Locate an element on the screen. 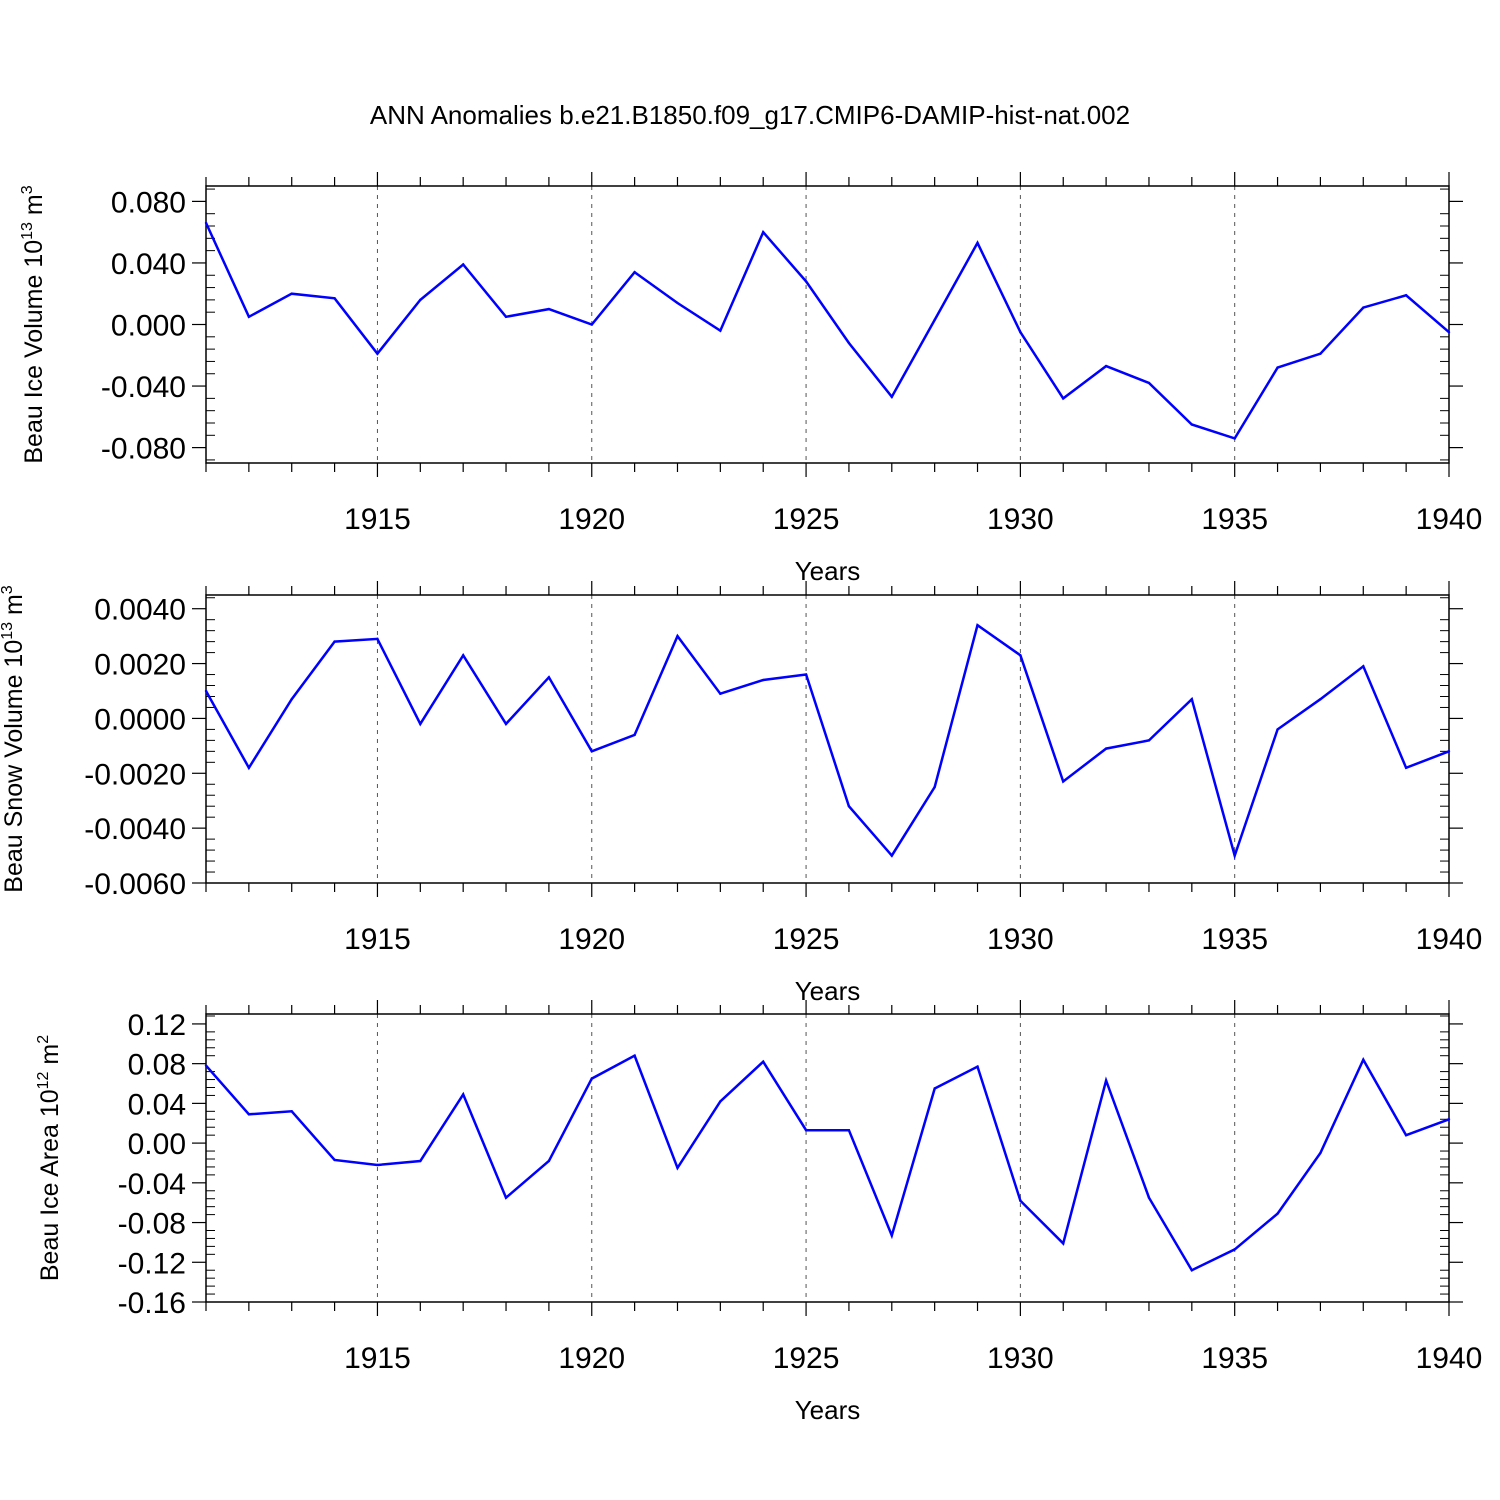 The width and height of the screenshot is (1500, 1500). x-tick-label: 1935 is located at coordinates (1234, 1358).